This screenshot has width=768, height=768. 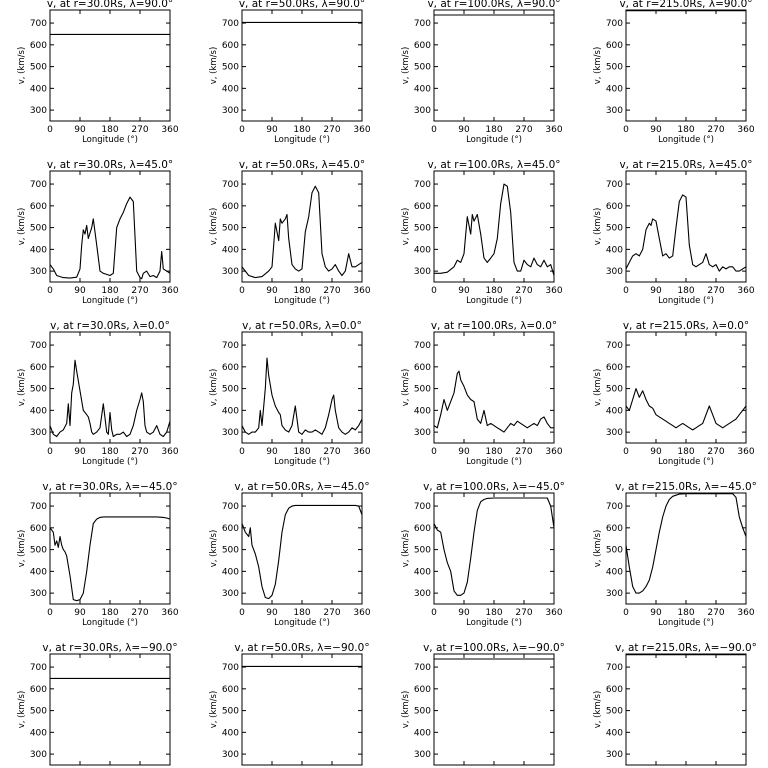 What do you see at coordinates (302, 5) in the screenshot?
I see `panel-title: v, at r=50.0Rs, λ=90.0°` at bounding box center [302, 5].